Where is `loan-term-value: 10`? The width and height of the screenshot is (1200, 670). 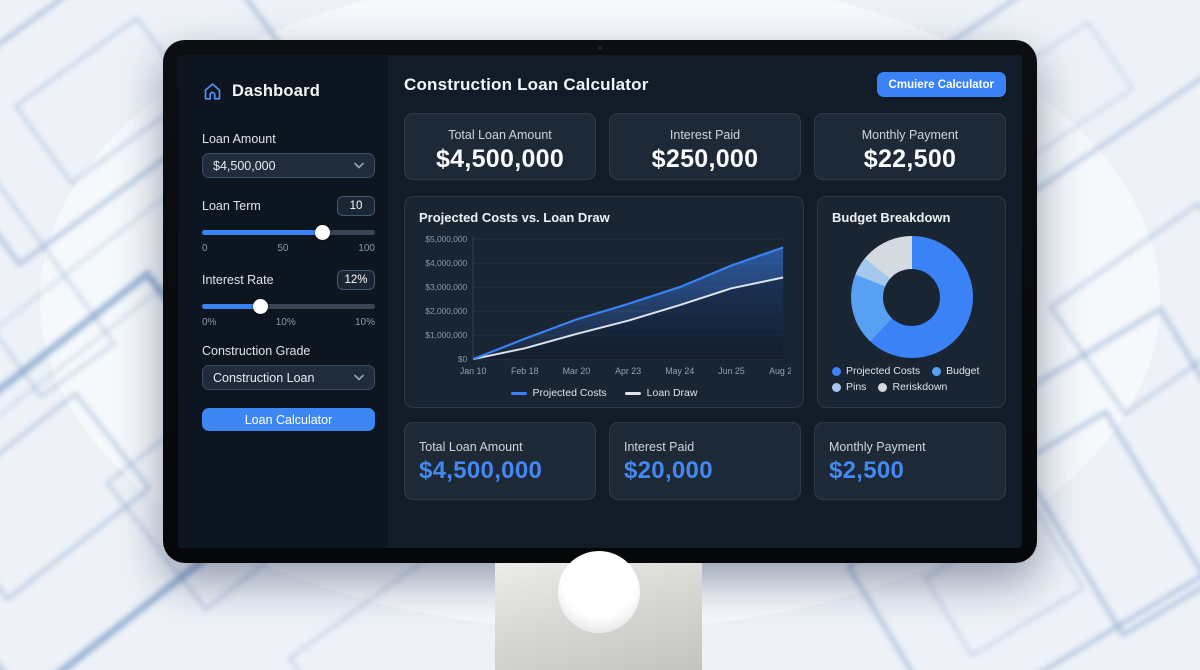 loan-term-value: 10 is located at coordinates (356, 206).